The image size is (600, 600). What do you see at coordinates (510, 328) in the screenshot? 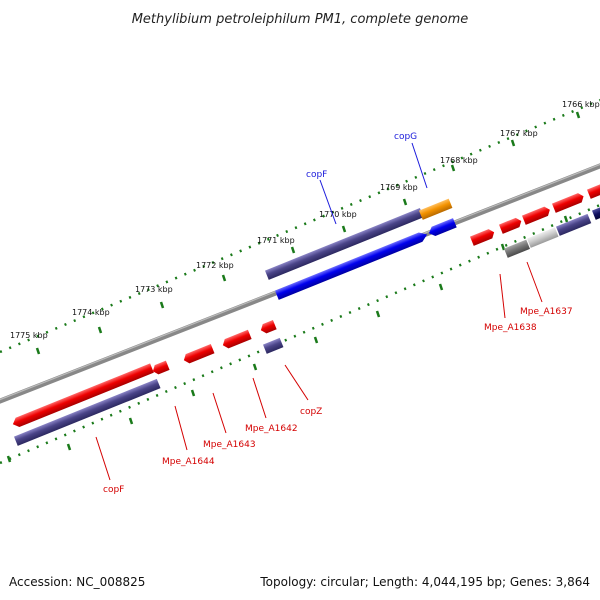
I see `gene-label-Mpe_A1638: Mpe_A1638` at bounding box center [510, 328].